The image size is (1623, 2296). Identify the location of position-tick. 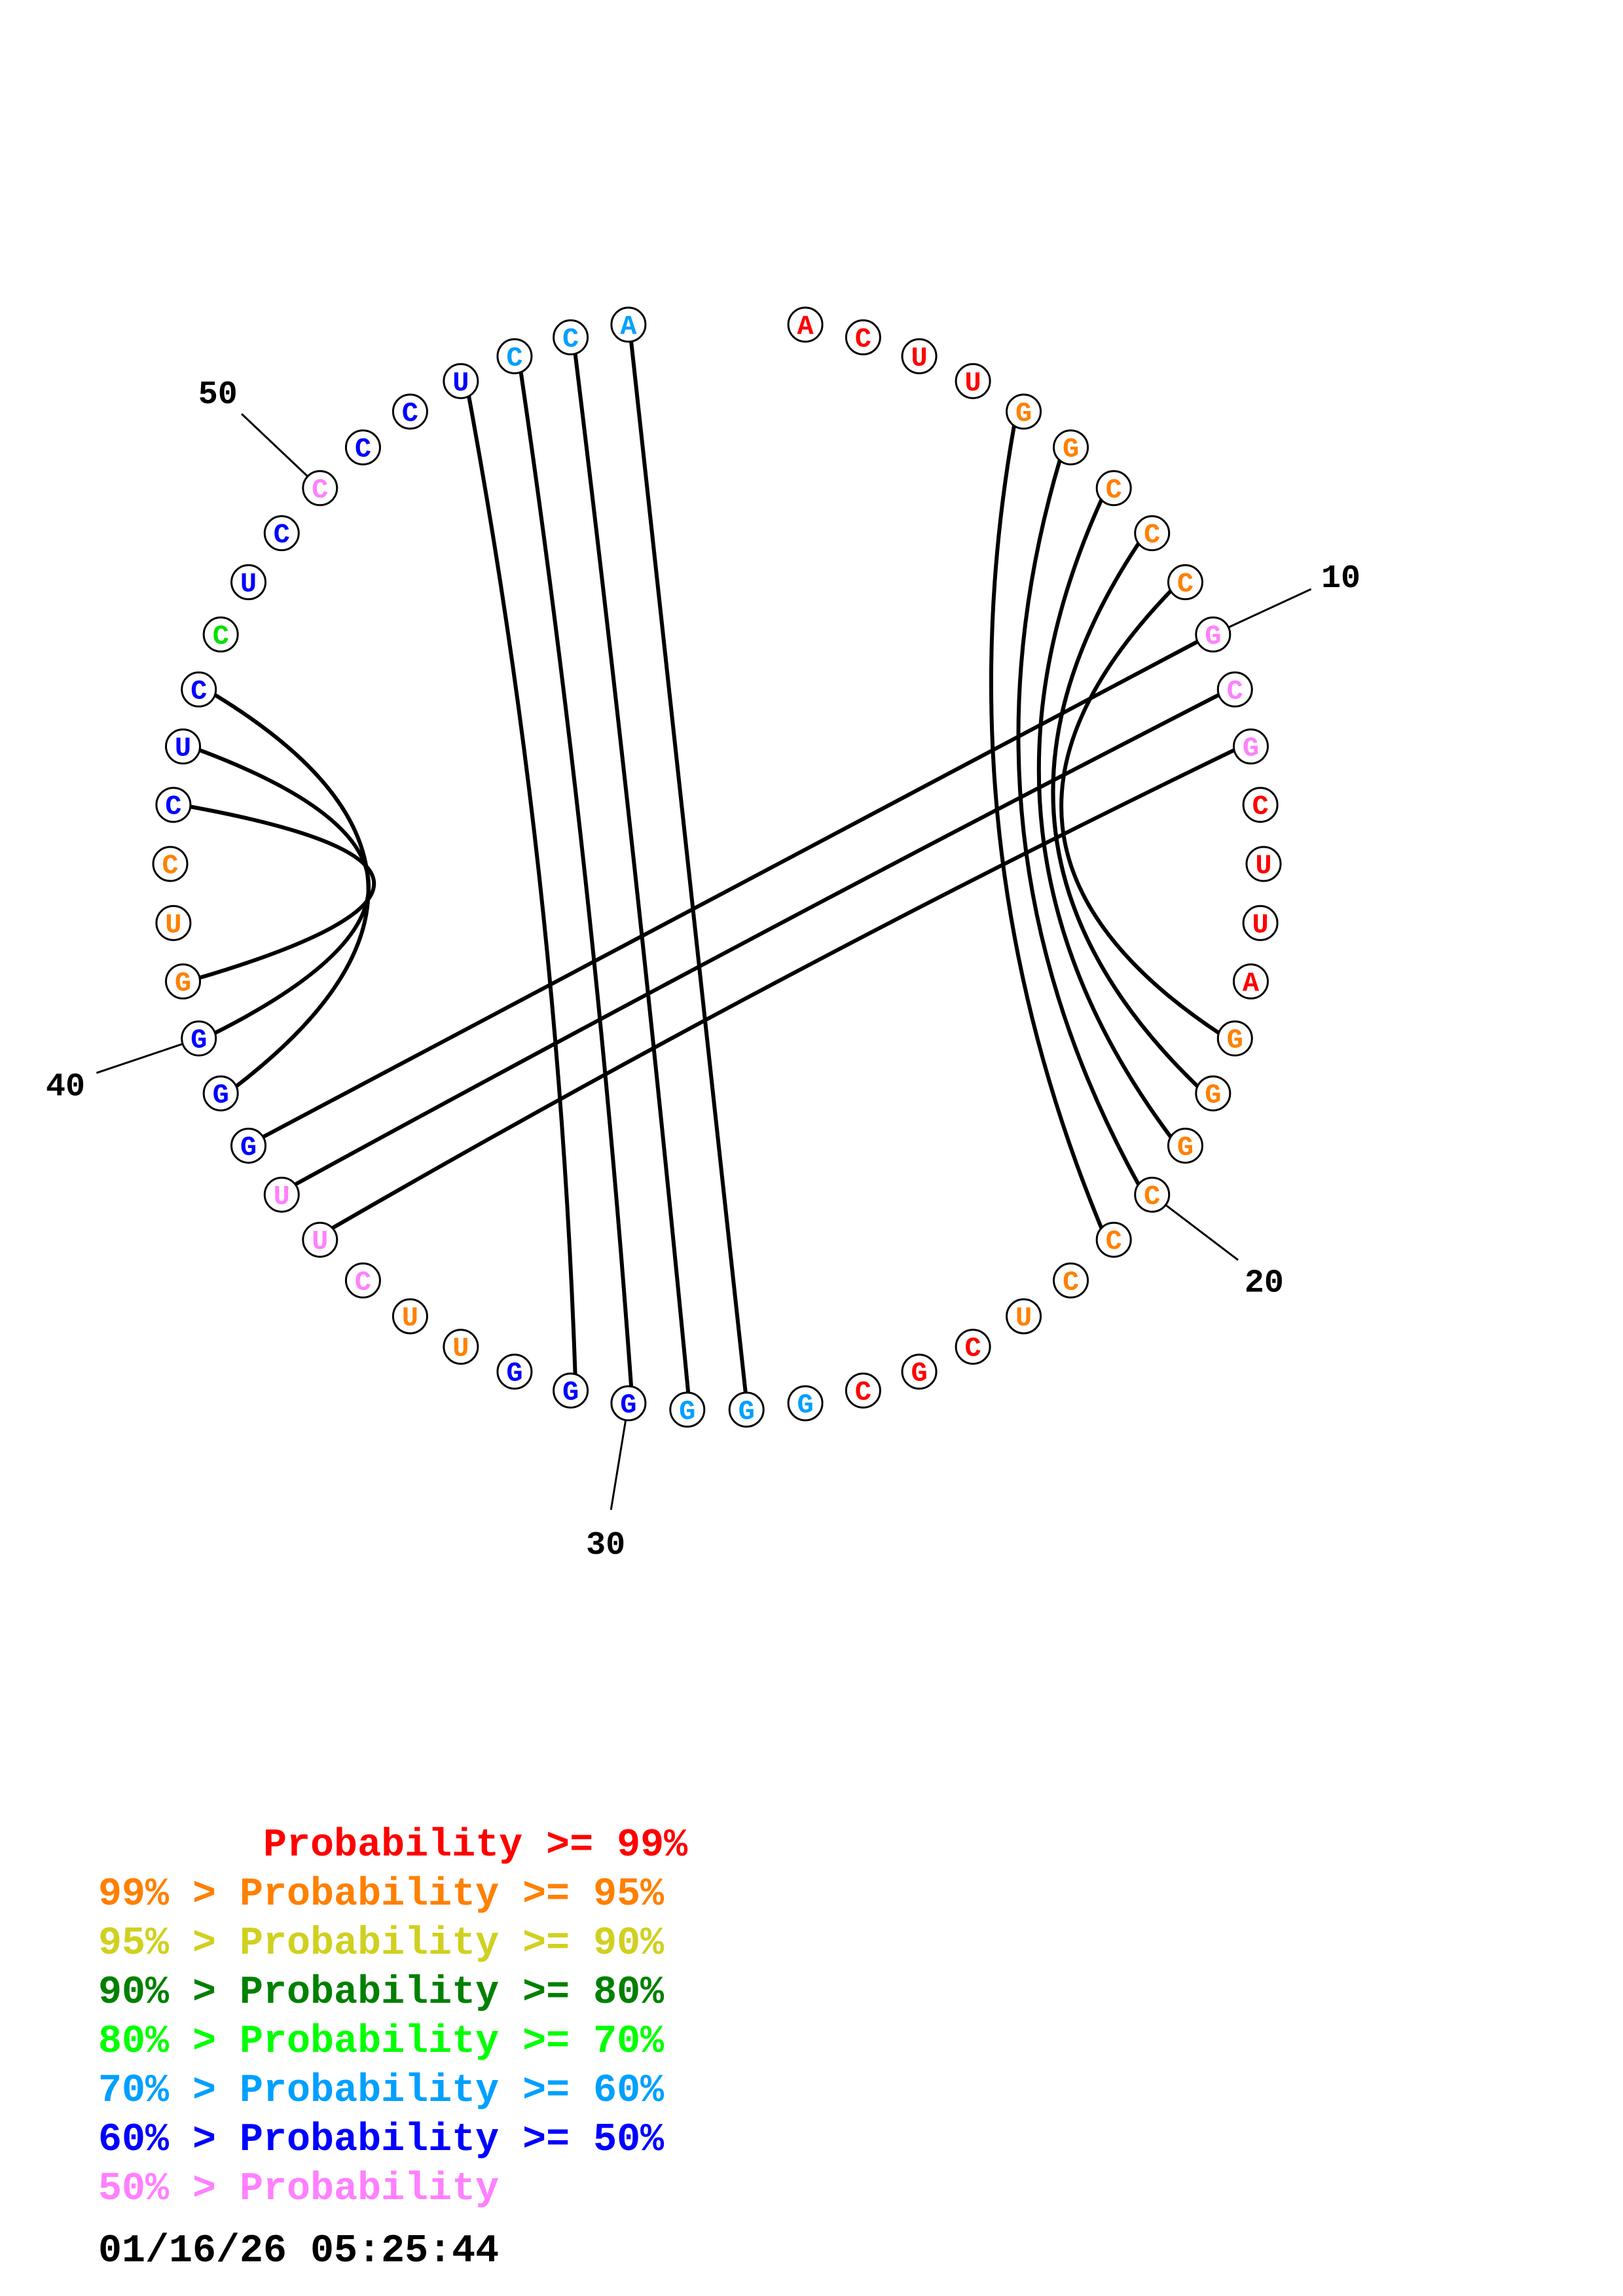
(1270, 608).